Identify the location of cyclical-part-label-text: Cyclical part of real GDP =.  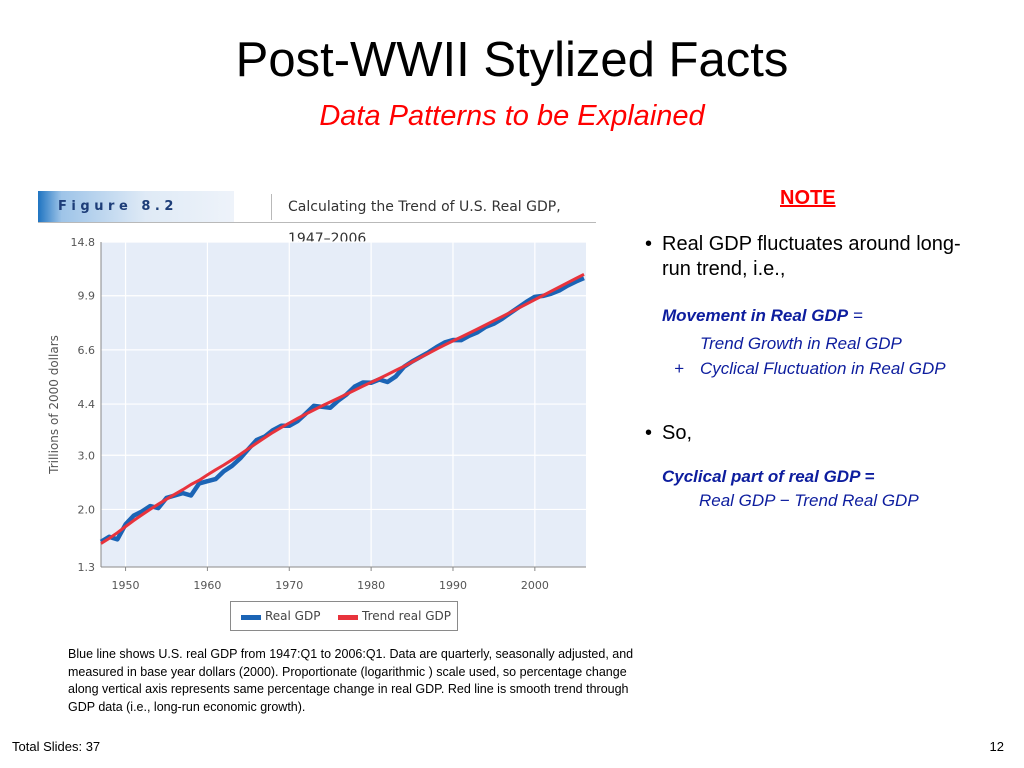
(768, 476).